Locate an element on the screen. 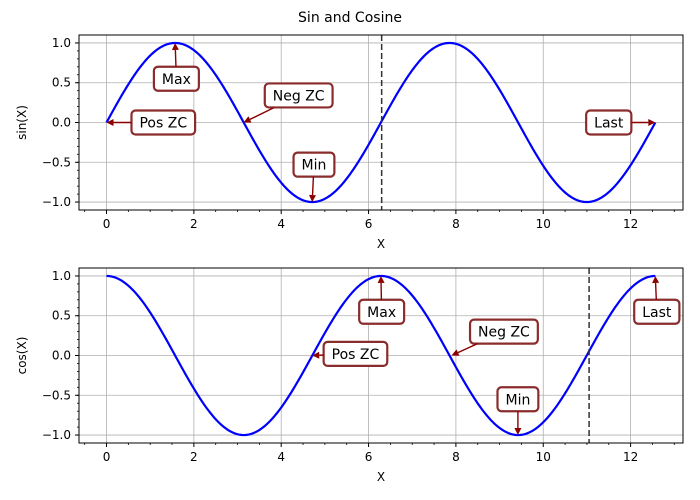 This screenshot has height=500, width=700. y-axis-label: sin(X) is located at coordinates (22, 122).